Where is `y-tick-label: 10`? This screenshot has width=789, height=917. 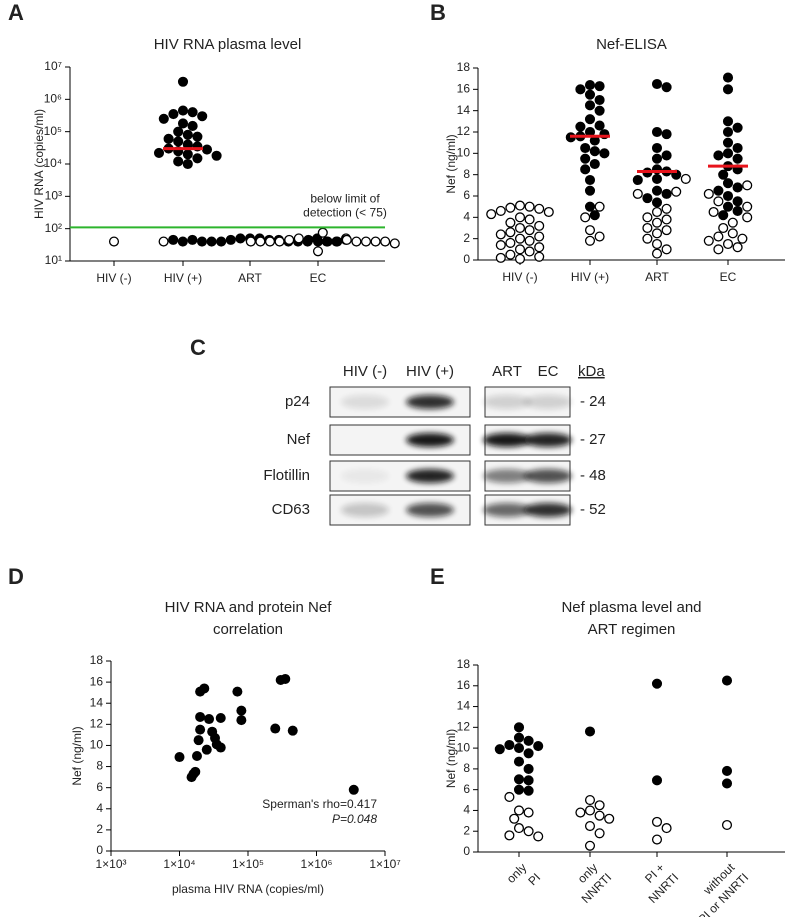
y-tick-label: 10 is located at coordinates (97, 745).